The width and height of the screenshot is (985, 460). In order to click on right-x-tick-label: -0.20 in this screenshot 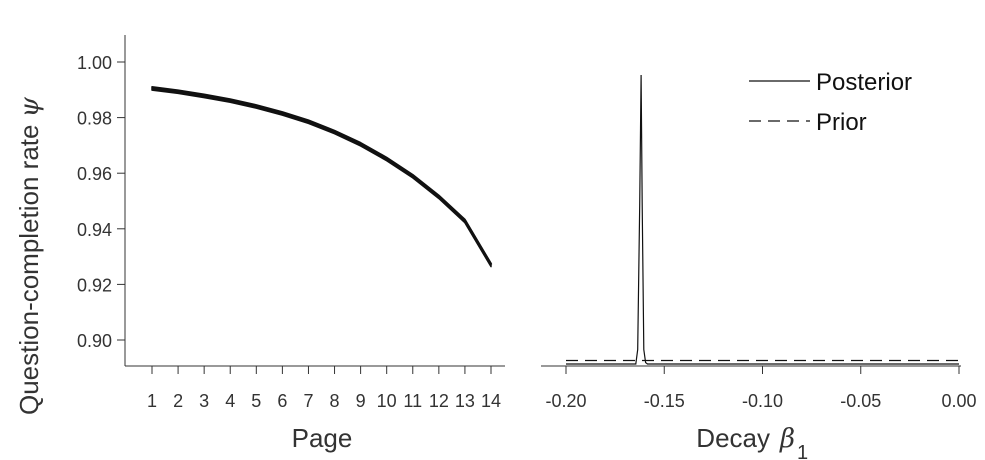, I will do `click(565, 401)`.